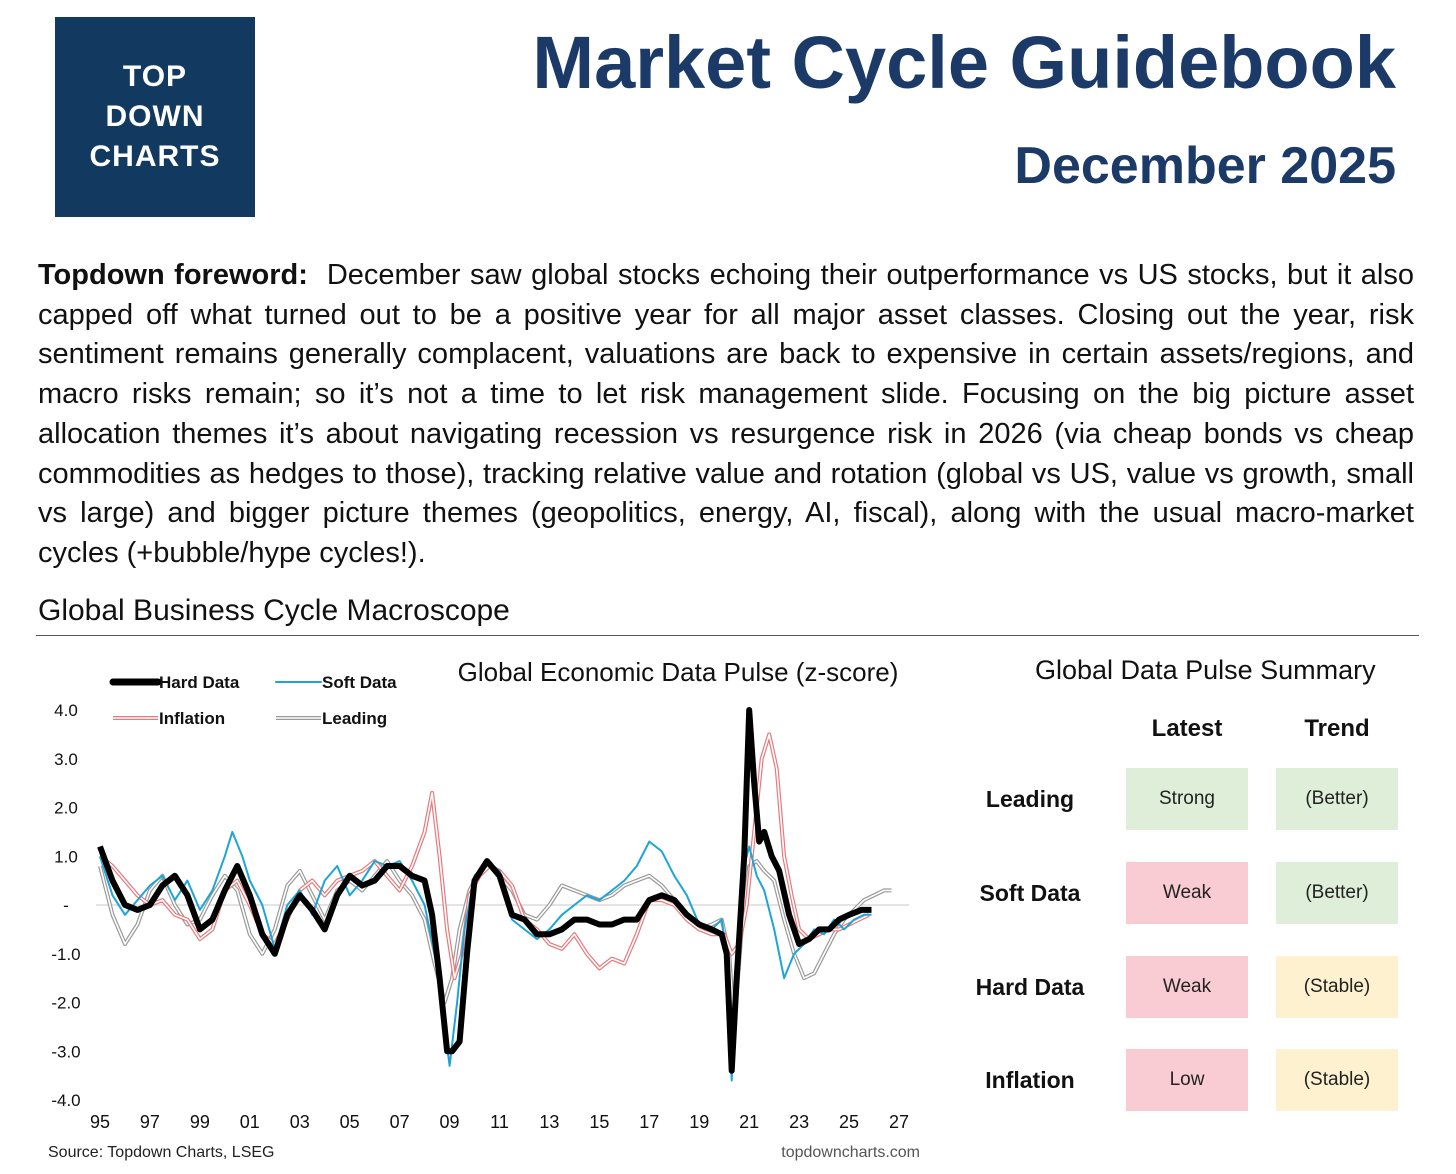  What do you see at coordinates (300, 1122) in the screenshot?
I see `x-tick-label: 03` at bounding box center [300, 1122].